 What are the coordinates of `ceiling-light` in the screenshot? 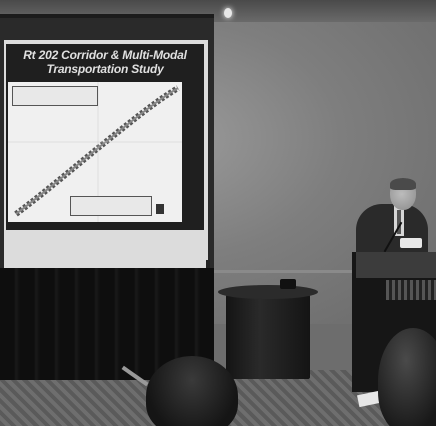 It's located at (228, 13).